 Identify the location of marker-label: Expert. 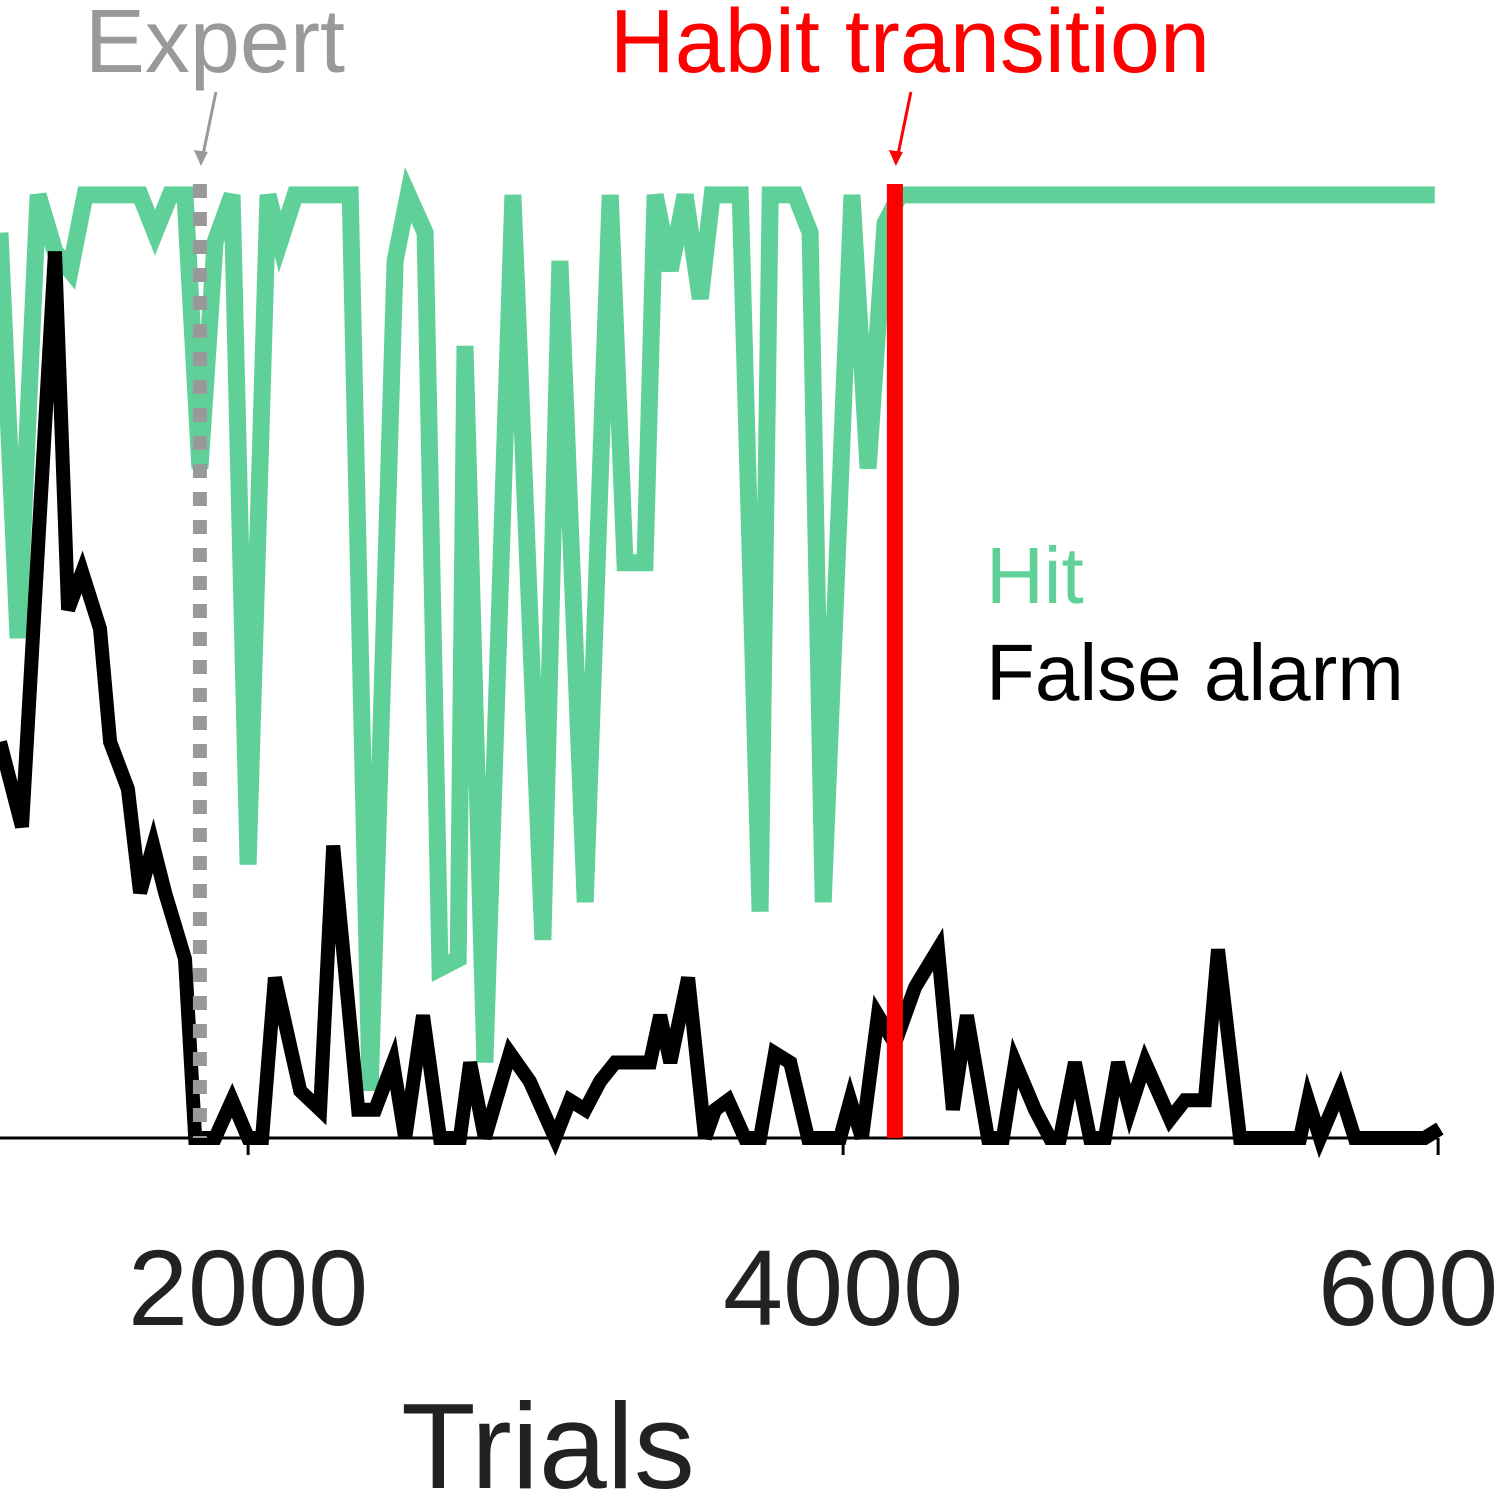
(215, 46).